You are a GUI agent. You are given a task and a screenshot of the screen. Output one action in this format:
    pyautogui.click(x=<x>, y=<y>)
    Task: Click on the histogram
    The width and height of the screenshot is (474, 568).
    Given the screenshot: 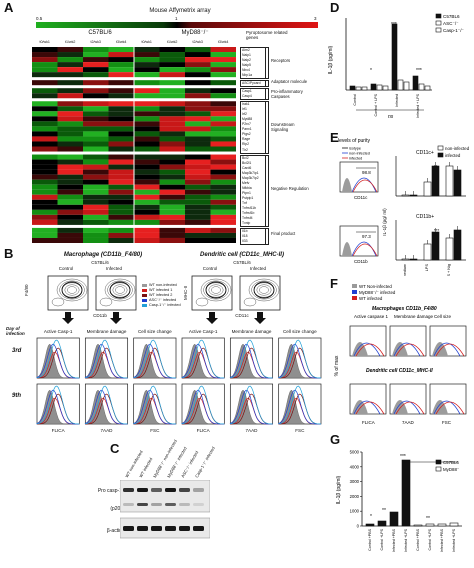 What is the action you would take?
    pyautogui.click(x=155, y=358)
    